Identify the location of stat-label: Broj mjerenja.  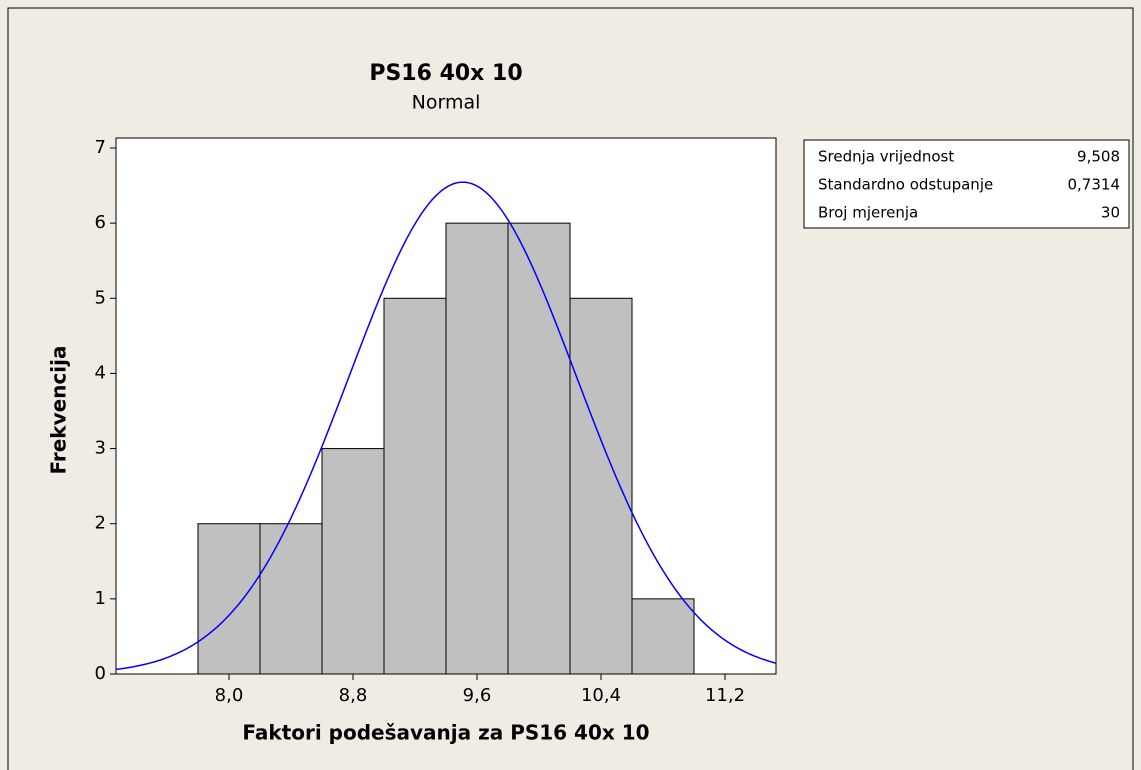
(868, 213).